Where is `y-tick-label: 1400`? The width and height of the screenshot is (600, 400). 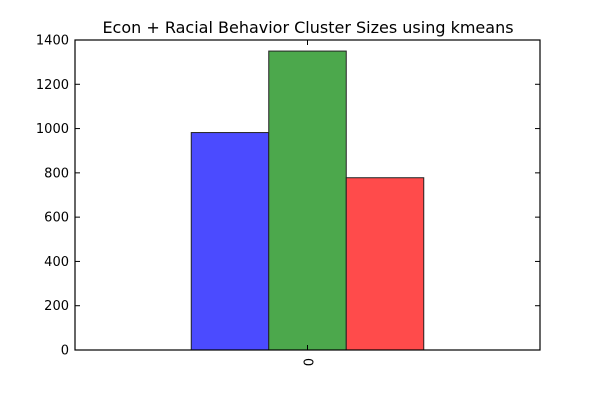 y-tick-label: 1400 is located at coordinates (52, 41).